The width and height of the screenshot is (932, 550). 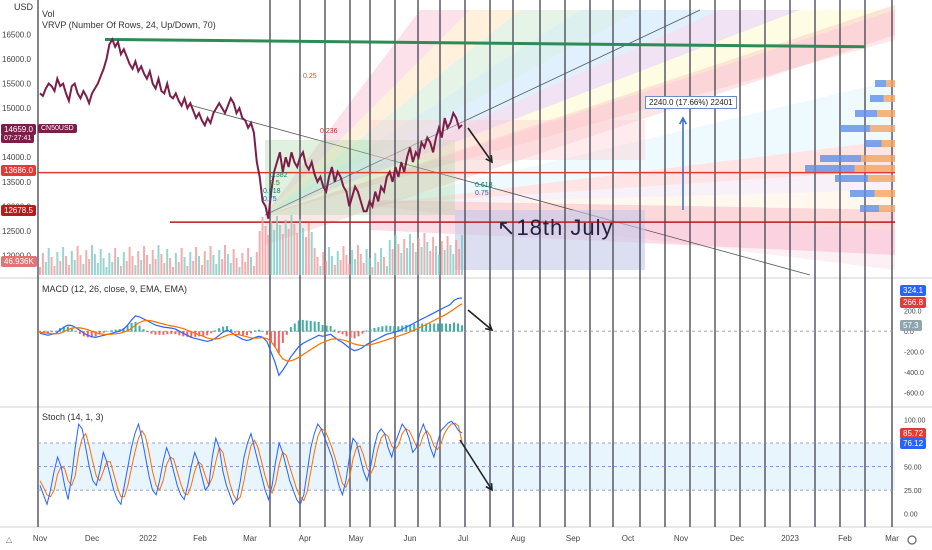 What do you see at coordinates (555, 228) in the screenshot?
I see `date-annotation: ↖18th July` at bounding box center [555, 228].